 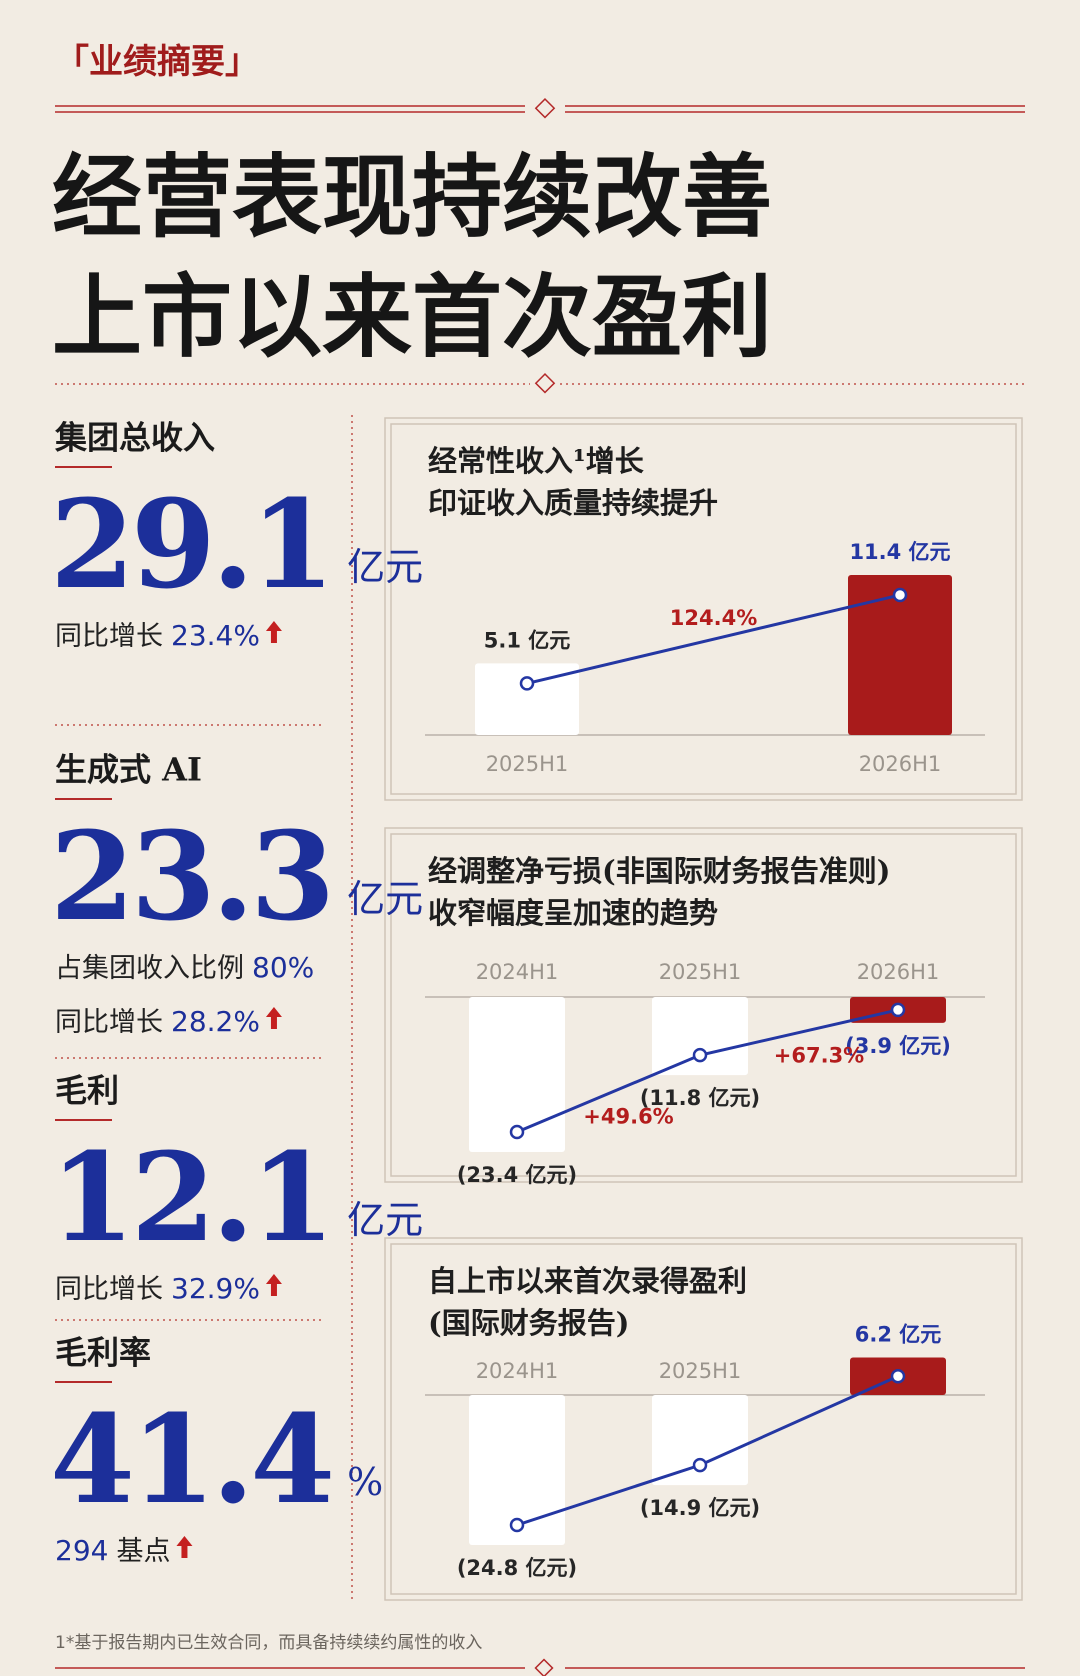 What do you see at coordinates (149, 968) in the screenshot?
I see `note-label: 占集团收入比例` at bounding box center [149, 968].